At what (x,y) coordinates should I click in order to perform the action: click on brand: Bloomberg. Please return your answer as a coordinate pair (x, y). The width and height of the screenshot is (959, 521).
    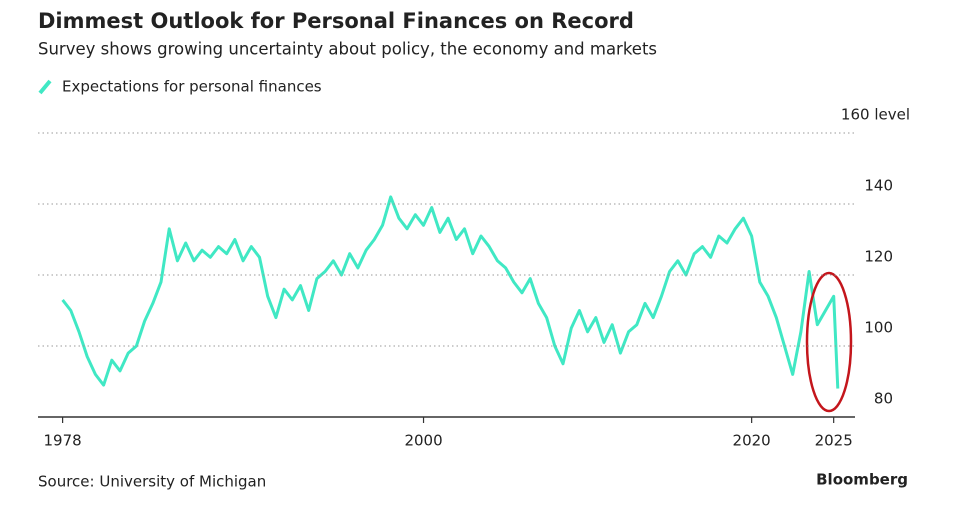
    Looking at the image, I should click on (862, 480).